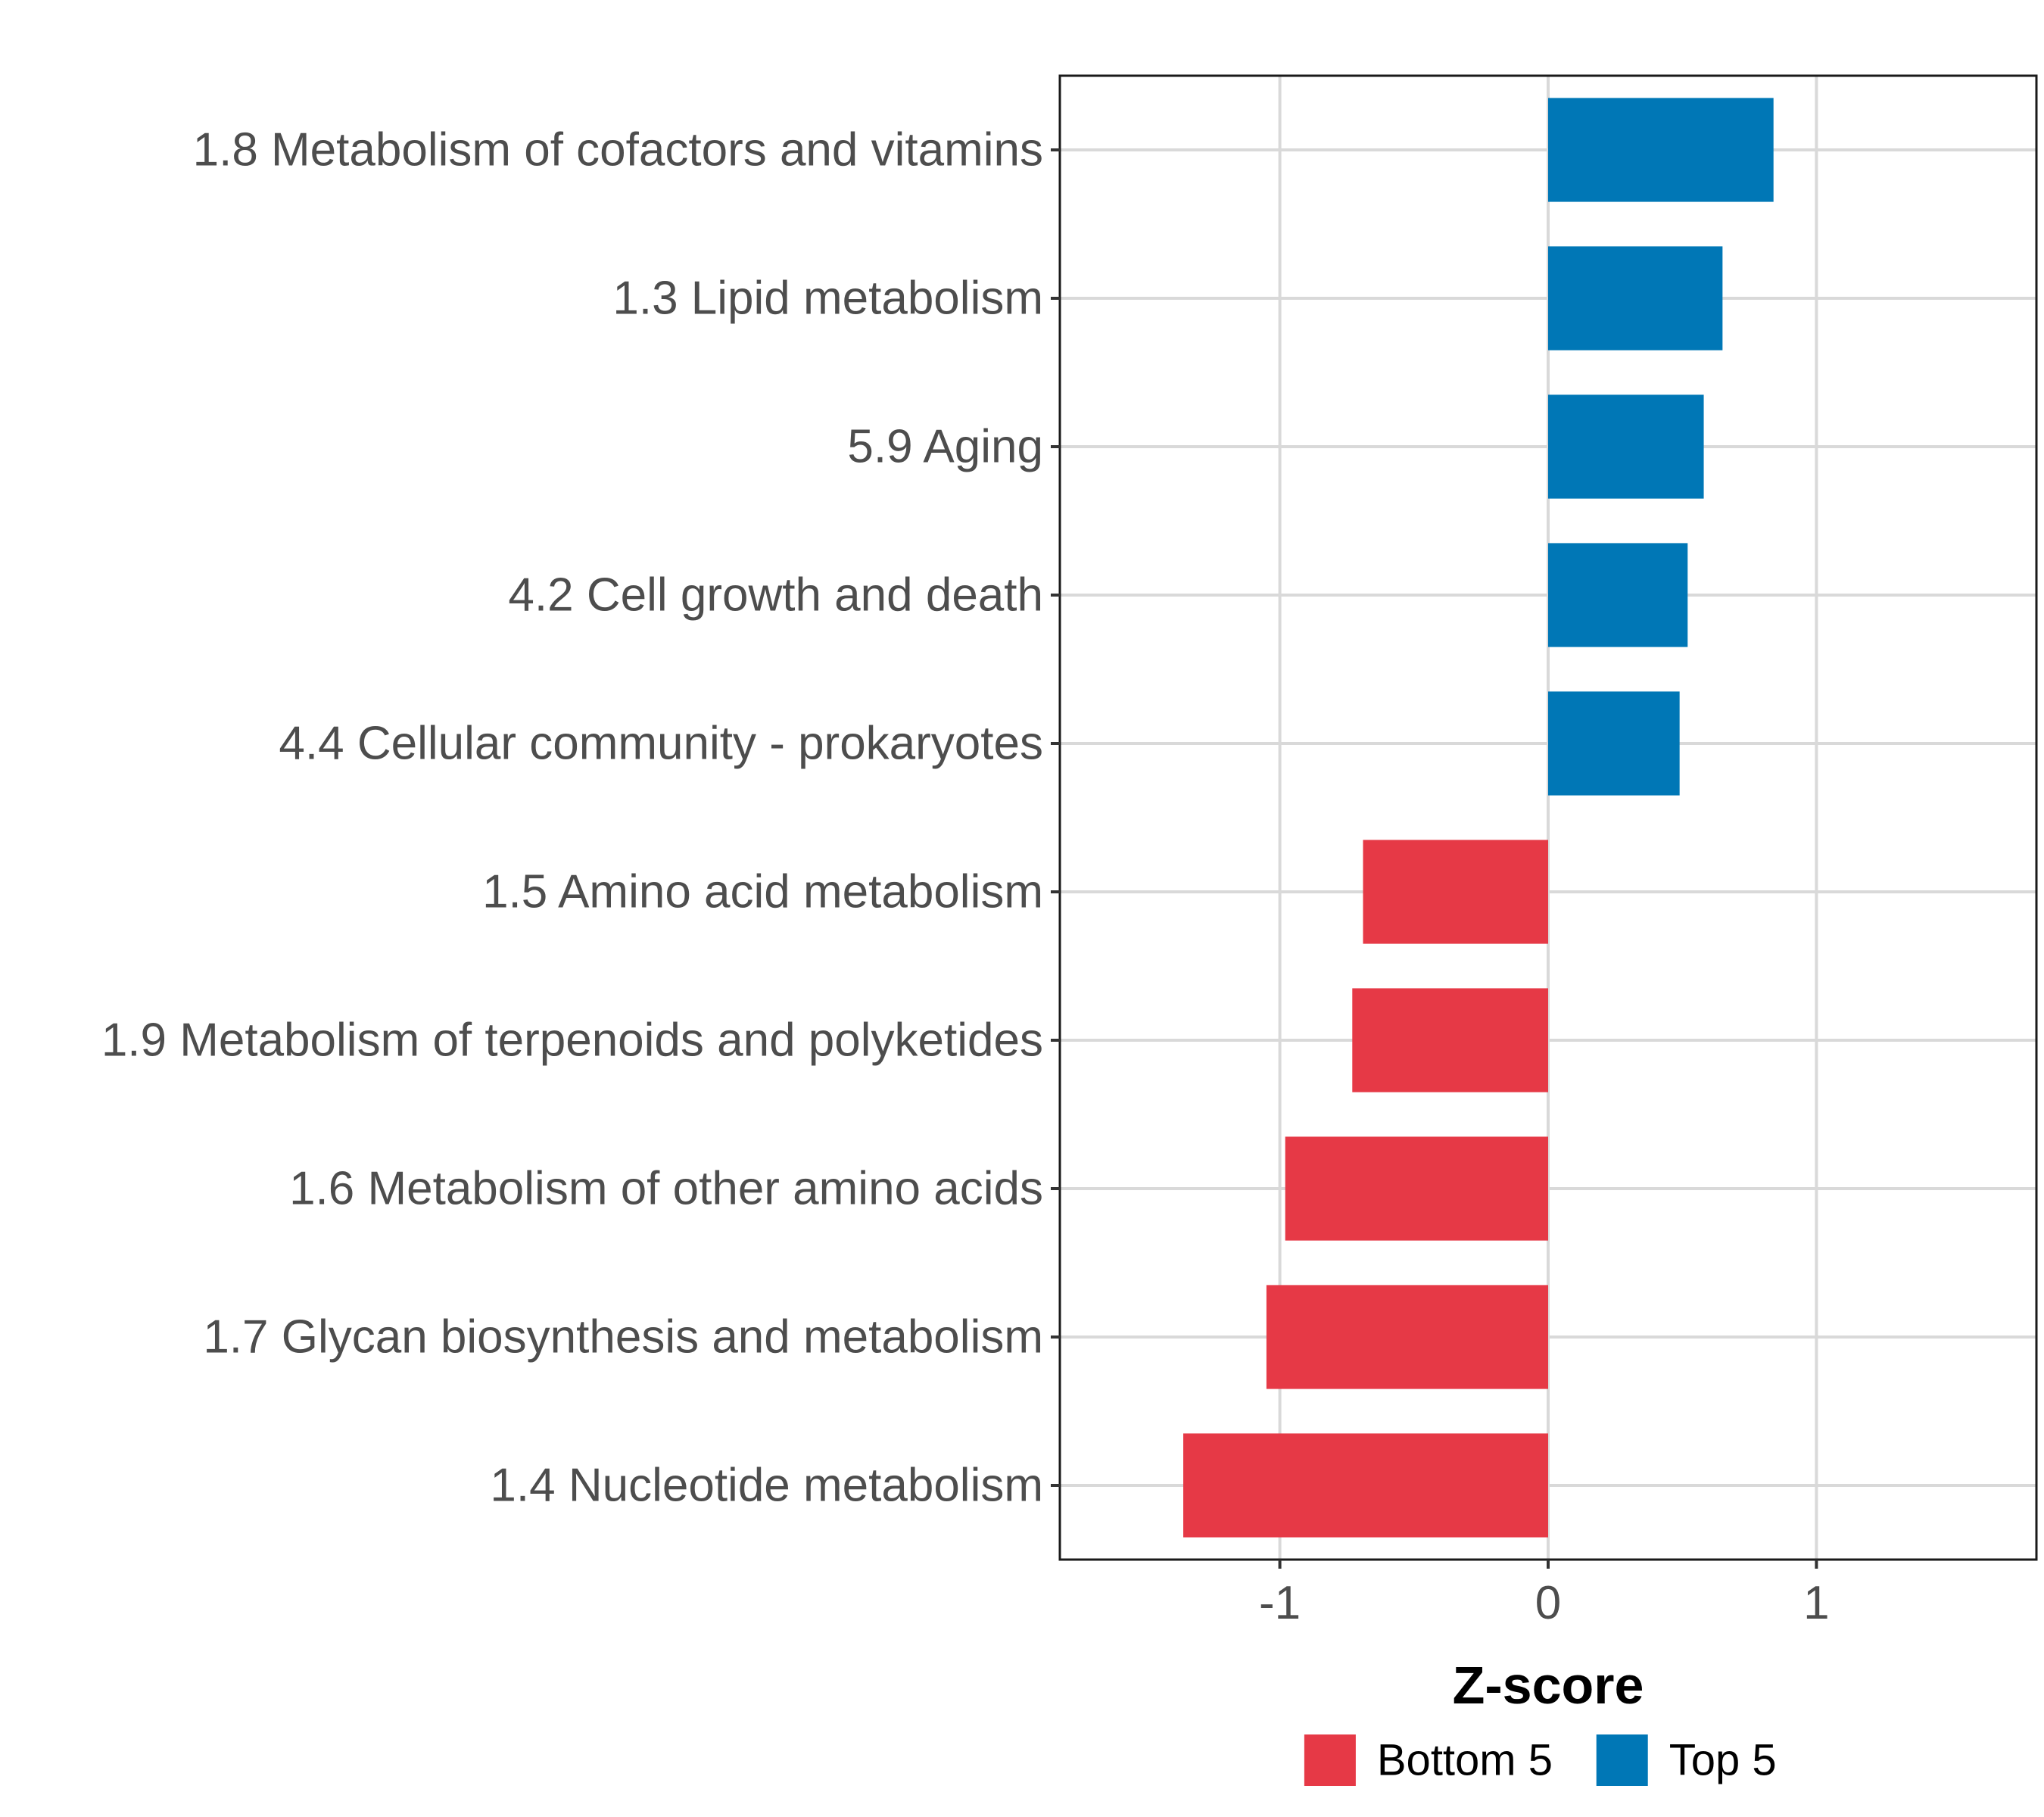  What do you see at coordinates (1723, 1760) in the screenshot?
I see `legend-label: Top 5` at bounding box center [1723, 1760].